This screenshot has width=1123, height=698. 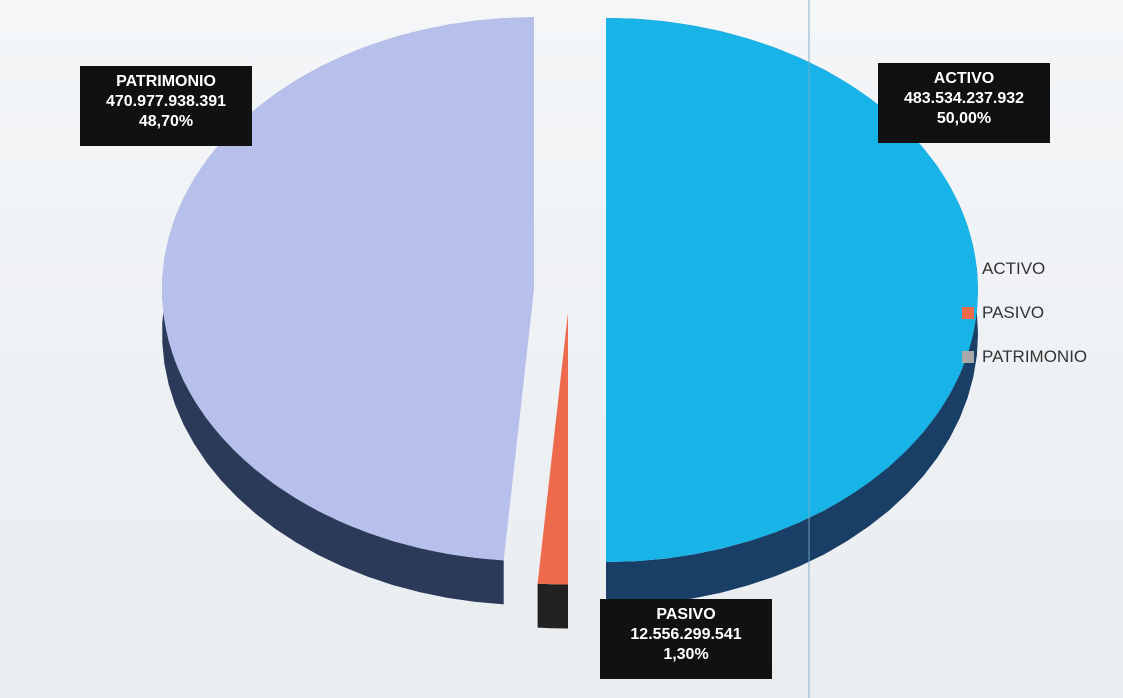 I want to click on data-label-activo-value: 483.534.237.932, so click(x=964, y=98).